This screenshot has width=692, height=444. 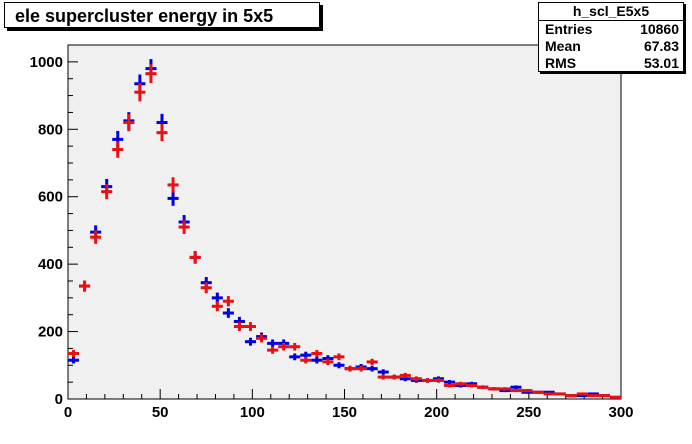 I want to click on stats-entries-value: 10860, so click(x=659, y=29).